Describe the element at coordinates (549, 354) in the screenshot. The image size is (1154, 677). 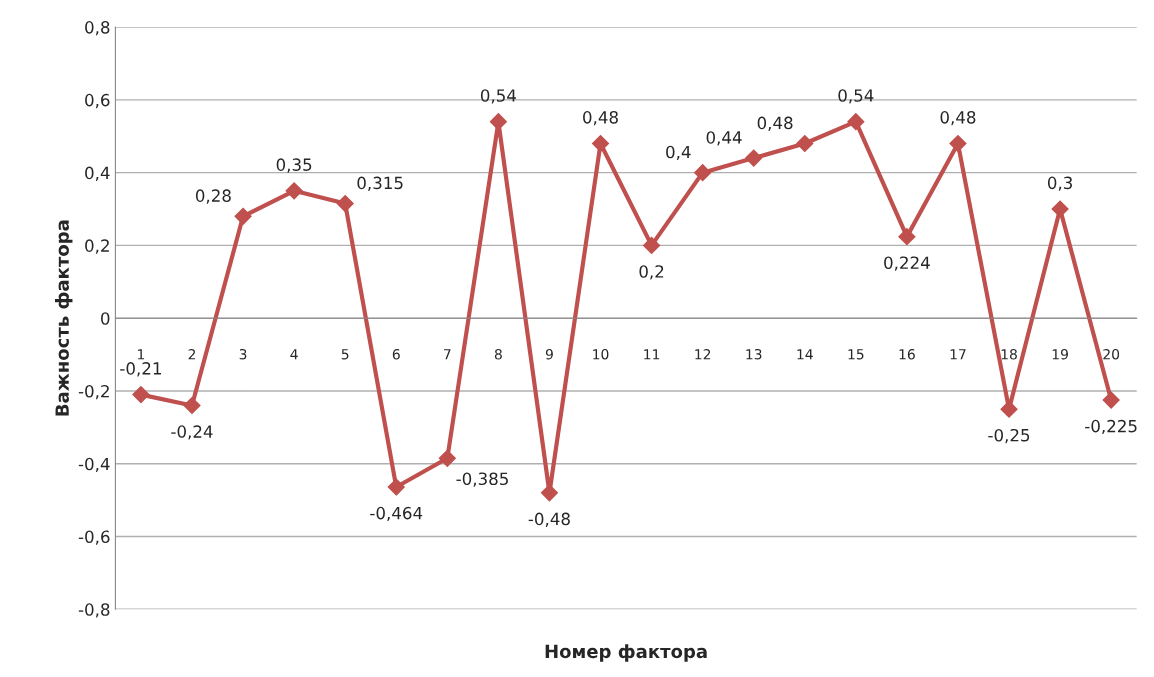
I see `x-tick-label: 9` at that location.